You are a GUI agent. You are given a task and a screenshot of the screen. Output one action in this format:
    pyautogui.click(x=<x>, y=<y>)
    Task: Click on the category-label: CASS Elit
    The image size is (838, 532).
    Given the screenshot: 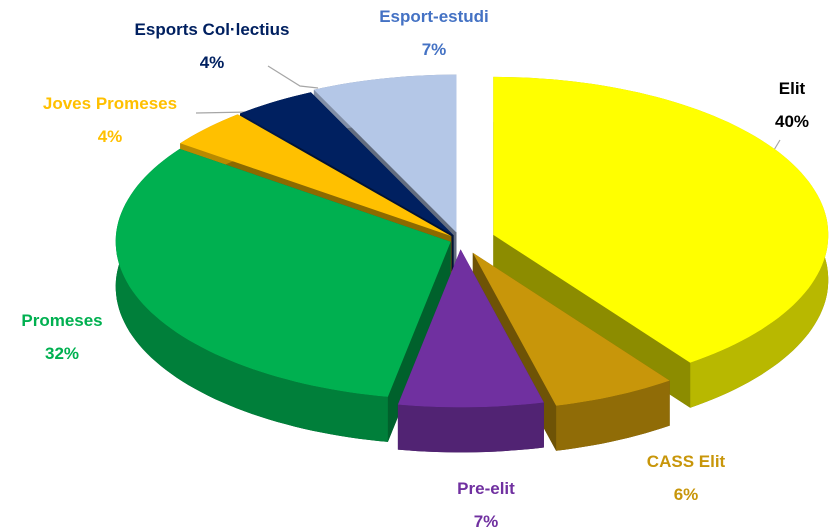 What is the action you would take?
    pyautogui.click(x=686, y=461)
    